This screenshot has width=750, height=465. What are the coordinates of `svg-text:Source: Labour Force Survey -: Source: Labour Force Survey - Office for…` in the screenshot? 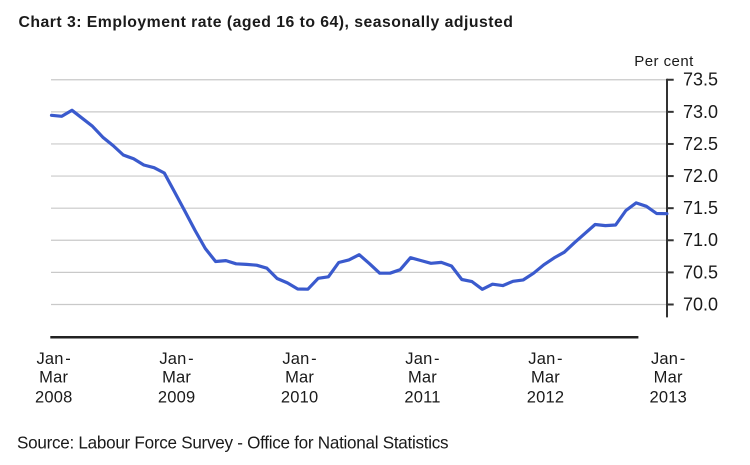 It's located at (232, 442).